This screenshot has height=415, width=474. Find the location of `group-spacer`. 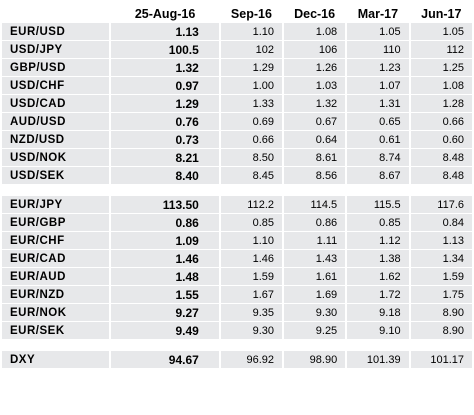

group-spacer is located at coordinates (237, 190).